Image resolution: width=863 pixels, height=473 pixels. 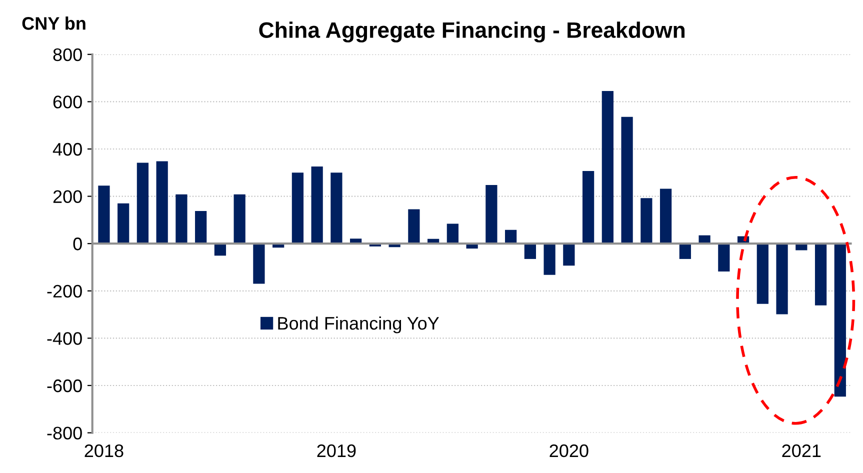 What do you see at coordinates (77, 244) in the screenshot?
I see `y-tick-label: 0` at bounding box center [77, 244].